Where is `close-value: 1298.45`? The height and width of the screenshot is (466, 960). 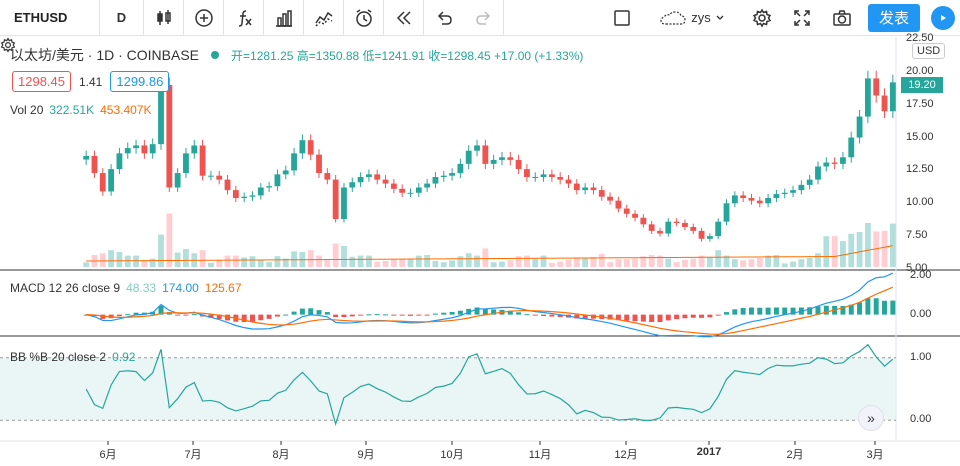
close-value: 1298.45 is located at coordinates (469, 55).